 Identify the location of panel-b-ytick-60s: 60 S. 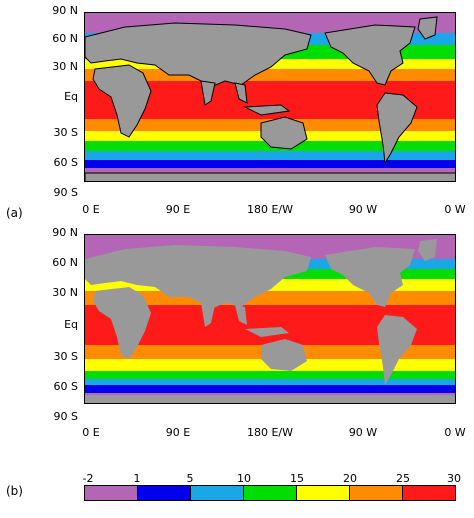
(65, 386).